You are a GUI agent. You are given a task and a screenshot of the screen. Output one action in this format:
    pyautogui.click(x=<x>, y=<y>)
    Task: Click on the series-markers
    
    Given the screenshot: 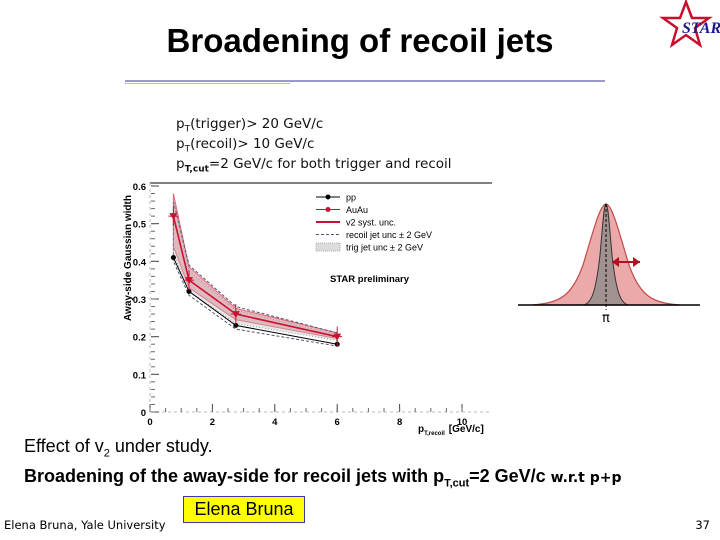 What is the action you would take?
    pyautogui.click(x=255, y=276)
    